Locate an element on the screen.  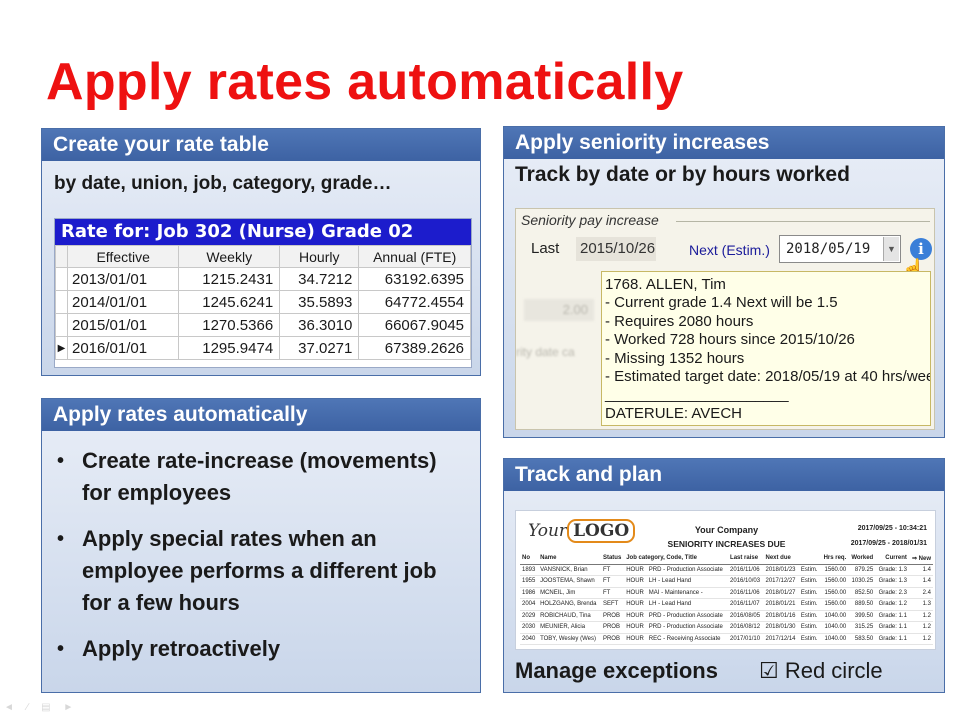
tooltip-line: - Worked 728 hours since 2015/10/26 is located at coordinates (730, 340).